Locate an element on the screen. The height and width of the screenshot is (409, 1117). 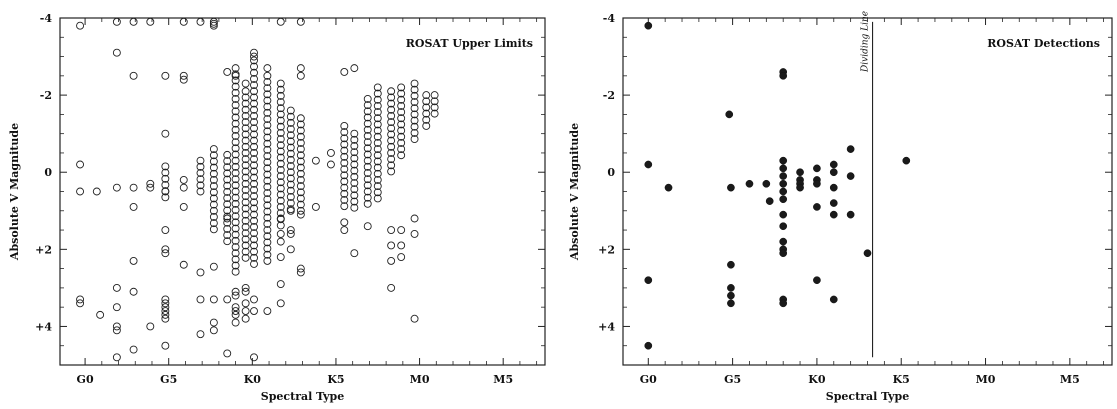
x-tick-label: G0 is located at coordinates (648, 379).